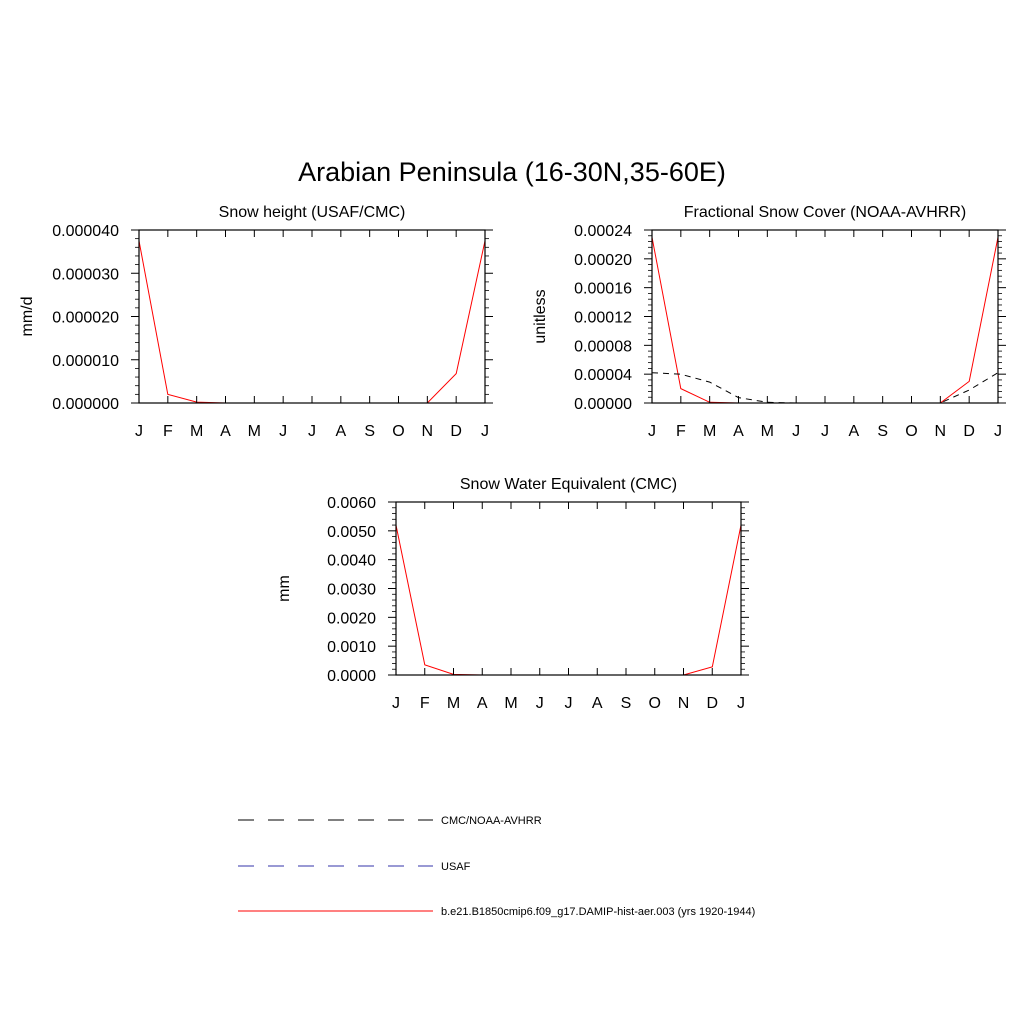 This screenshot has width=1024, height=1024. What do you see at coordinates (284, 588) in the screenshot?
I see `y-axis-label: mm` at bounding box center [284, 588].